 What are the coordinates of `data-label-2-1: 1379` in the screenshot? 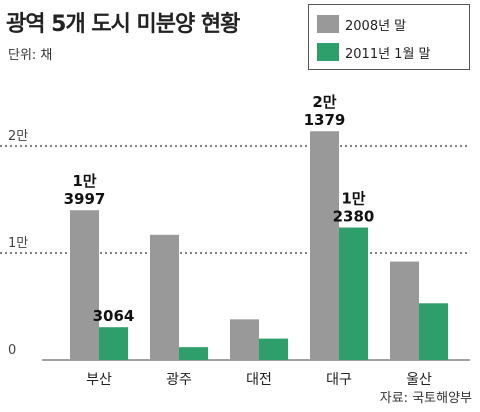 It's located at (325, 120).